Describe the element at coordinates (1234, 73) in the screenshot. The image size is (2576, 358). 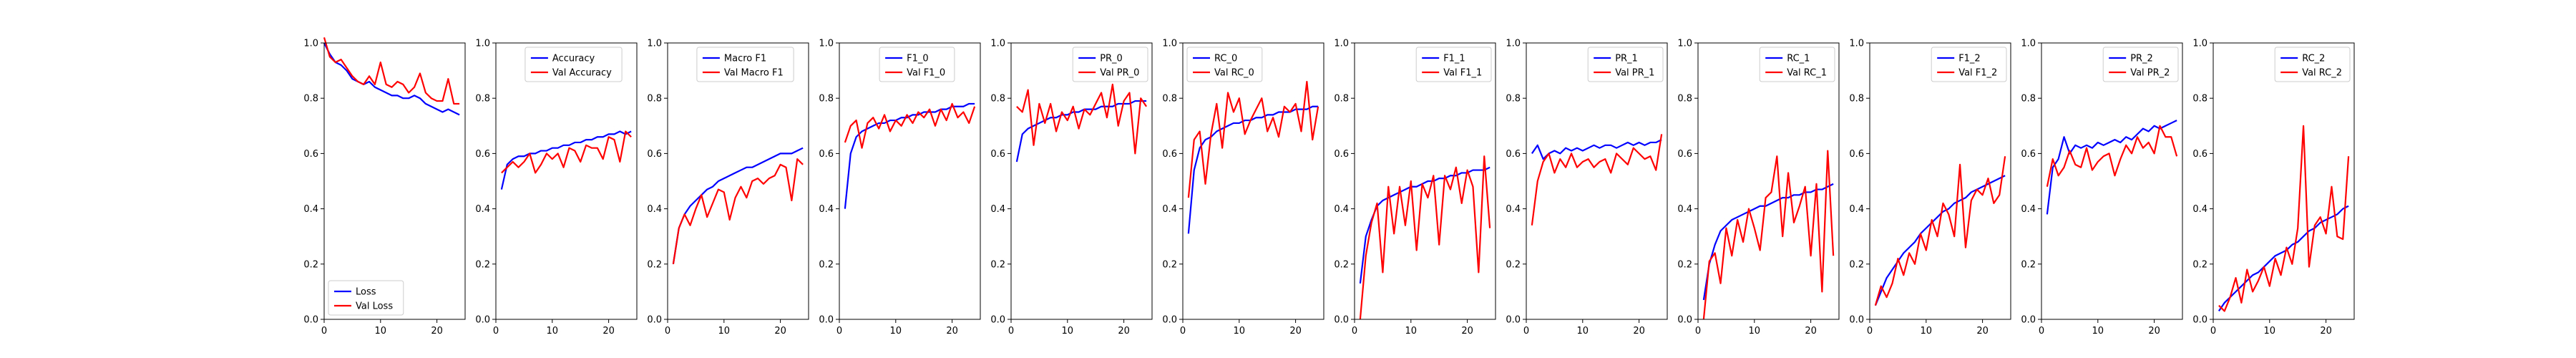
I see `legend-entry: Val RC_0` at that location.